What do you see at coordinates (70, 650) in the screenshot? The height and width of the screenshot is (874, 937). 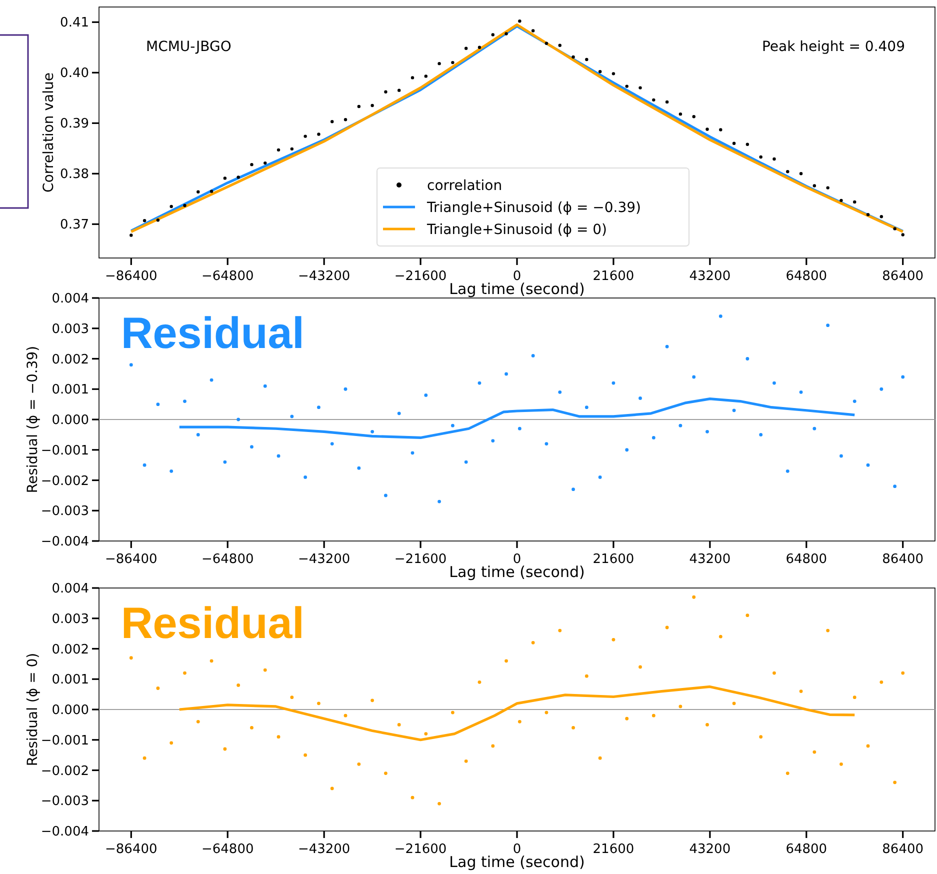 I see `y-tick-label: 0.002` at bounding box center [70, 650].